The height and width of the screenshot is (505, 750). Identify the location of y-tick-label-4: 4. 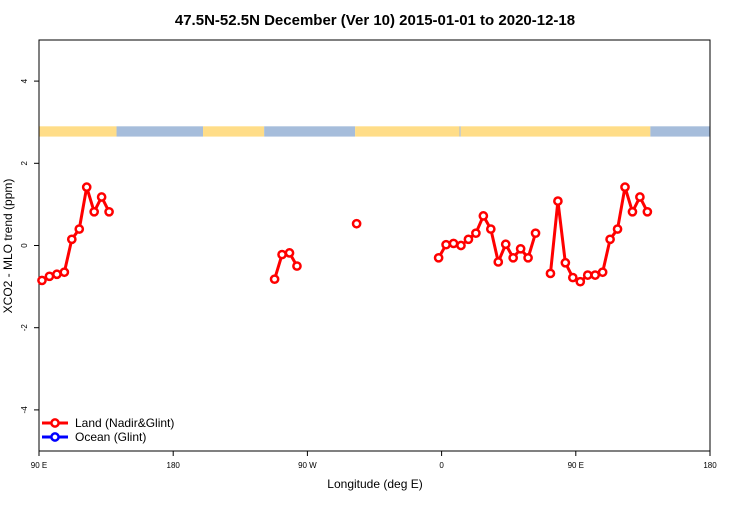
(24, 80).